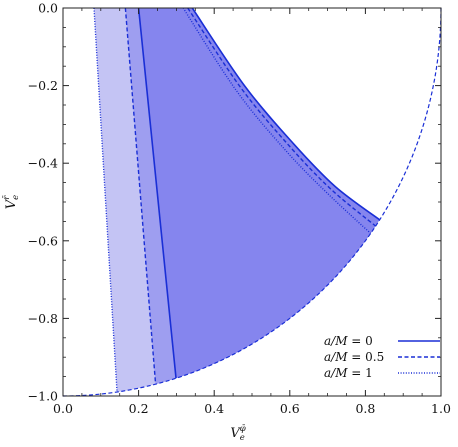  I want to click on x-tick-label: 0.6, so click(290, 408).